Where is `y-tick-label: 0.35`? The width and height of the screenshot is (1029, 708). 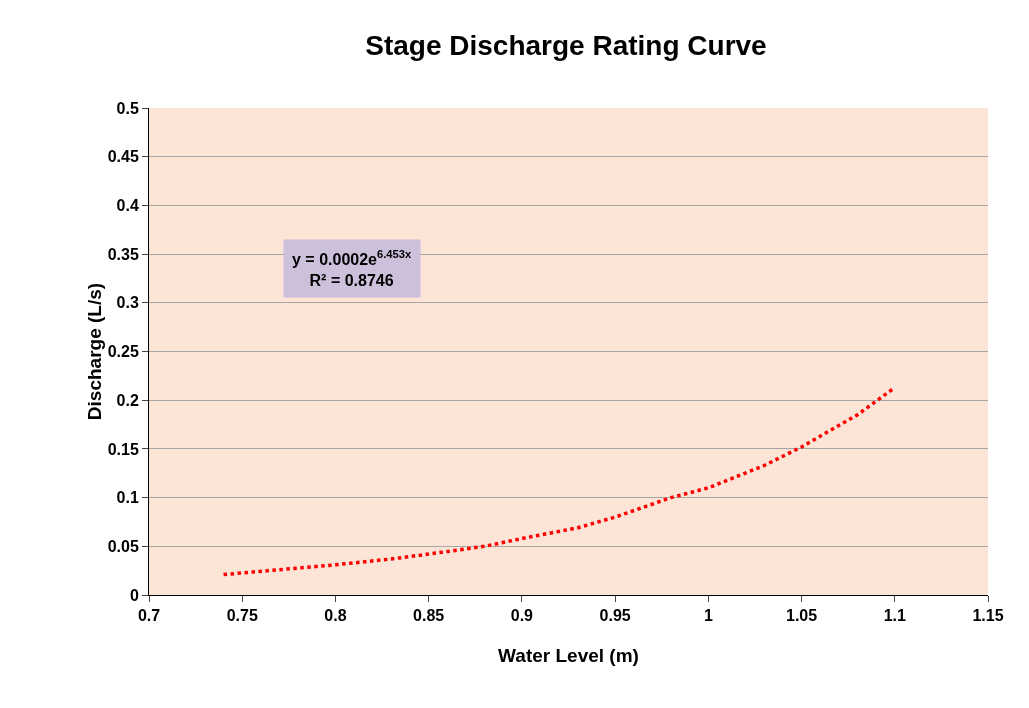 y-tick-label: 0.35 is located at coordinates (123, 254).